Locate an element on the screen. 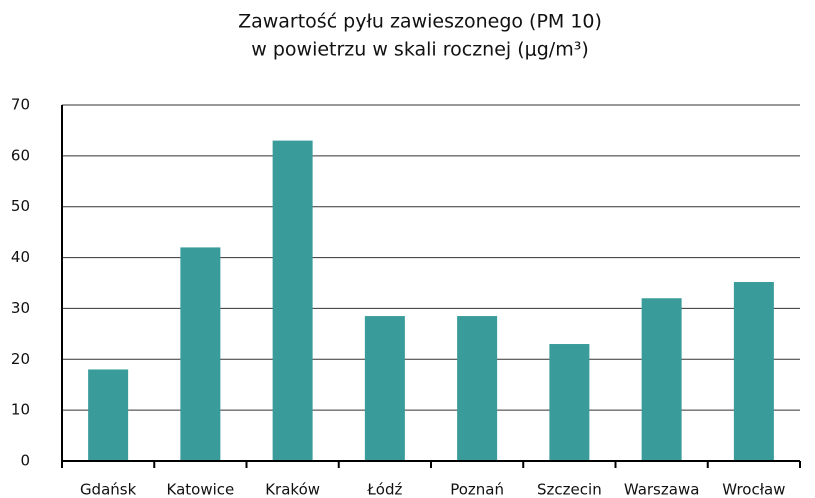  chart-title: w powietrzu w skali rocznej (μg/m³) is located at coordinates (419, 50).